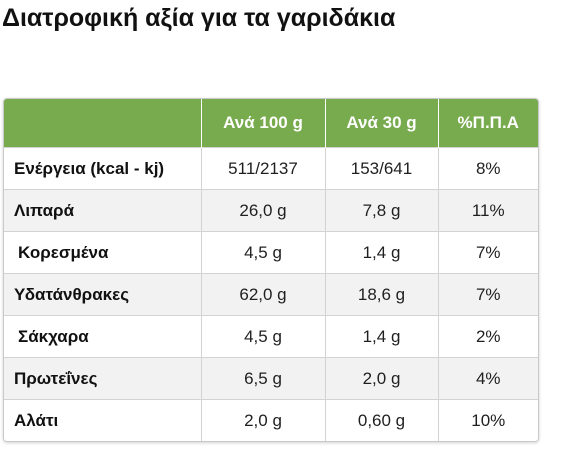 The width and height of the screenshot is (582, 470). What do you see at coordinates (103, 294) in the screenshot?
I see `nutrient-label: Υδατάνθρακες` at bounding box center [103, 294].